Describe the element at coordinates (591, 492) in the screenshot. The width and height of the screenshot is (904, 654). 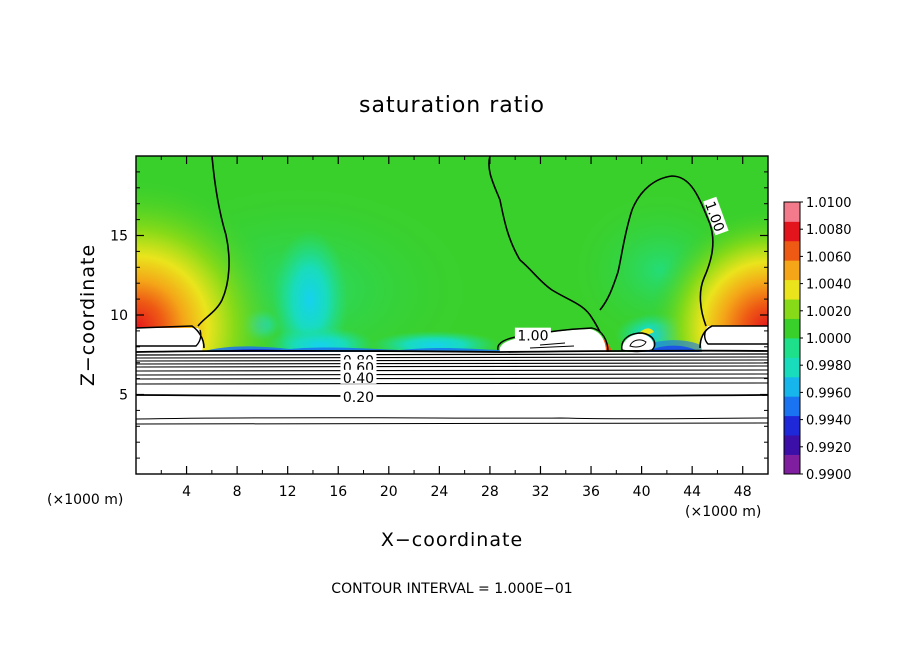
I see `x-tick-label: 36` at that location.